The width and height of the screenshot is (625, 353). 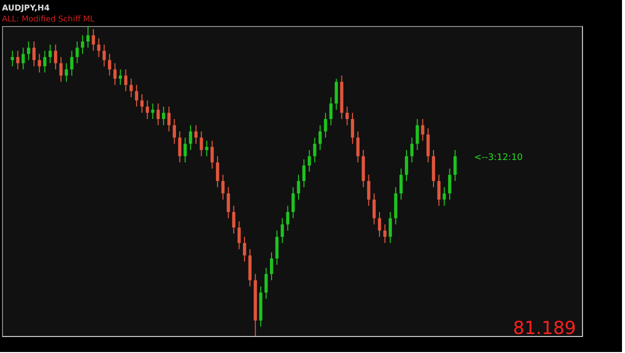 What do you see at coordinates (499, 158) in the screenshot?
I see `text: <--3:12:10` at bounding box center [499, 158].